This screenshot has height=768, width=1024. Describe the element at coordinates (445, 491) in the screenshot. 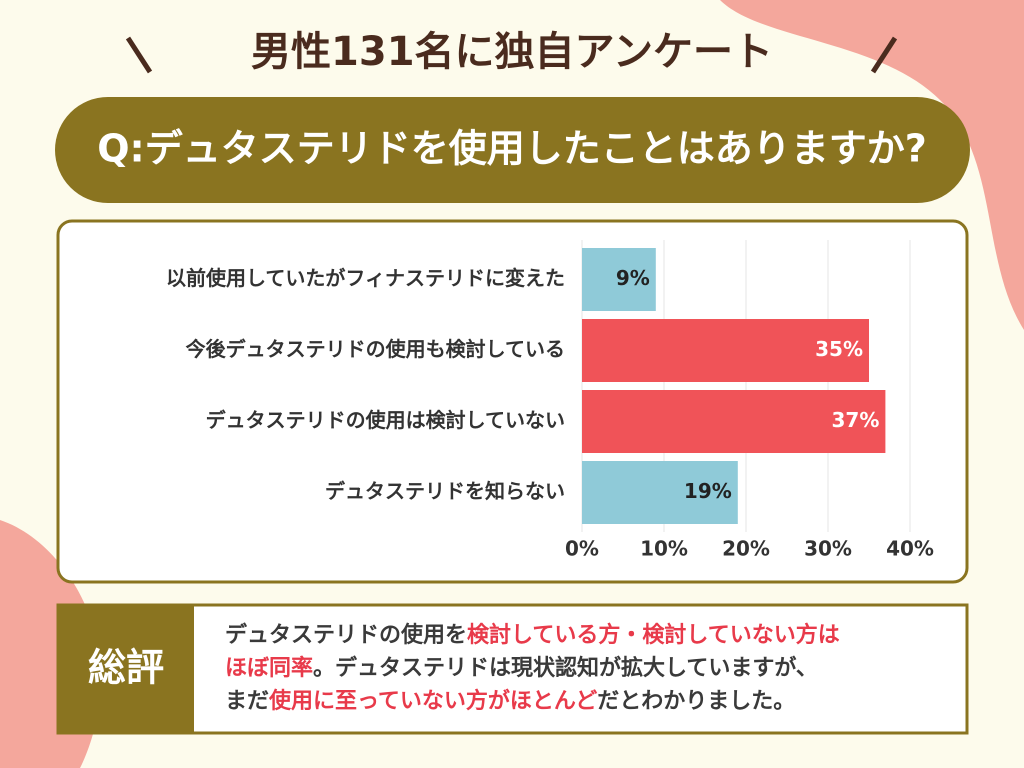

I see `category-label: デュタステリドを知らない` at that location.